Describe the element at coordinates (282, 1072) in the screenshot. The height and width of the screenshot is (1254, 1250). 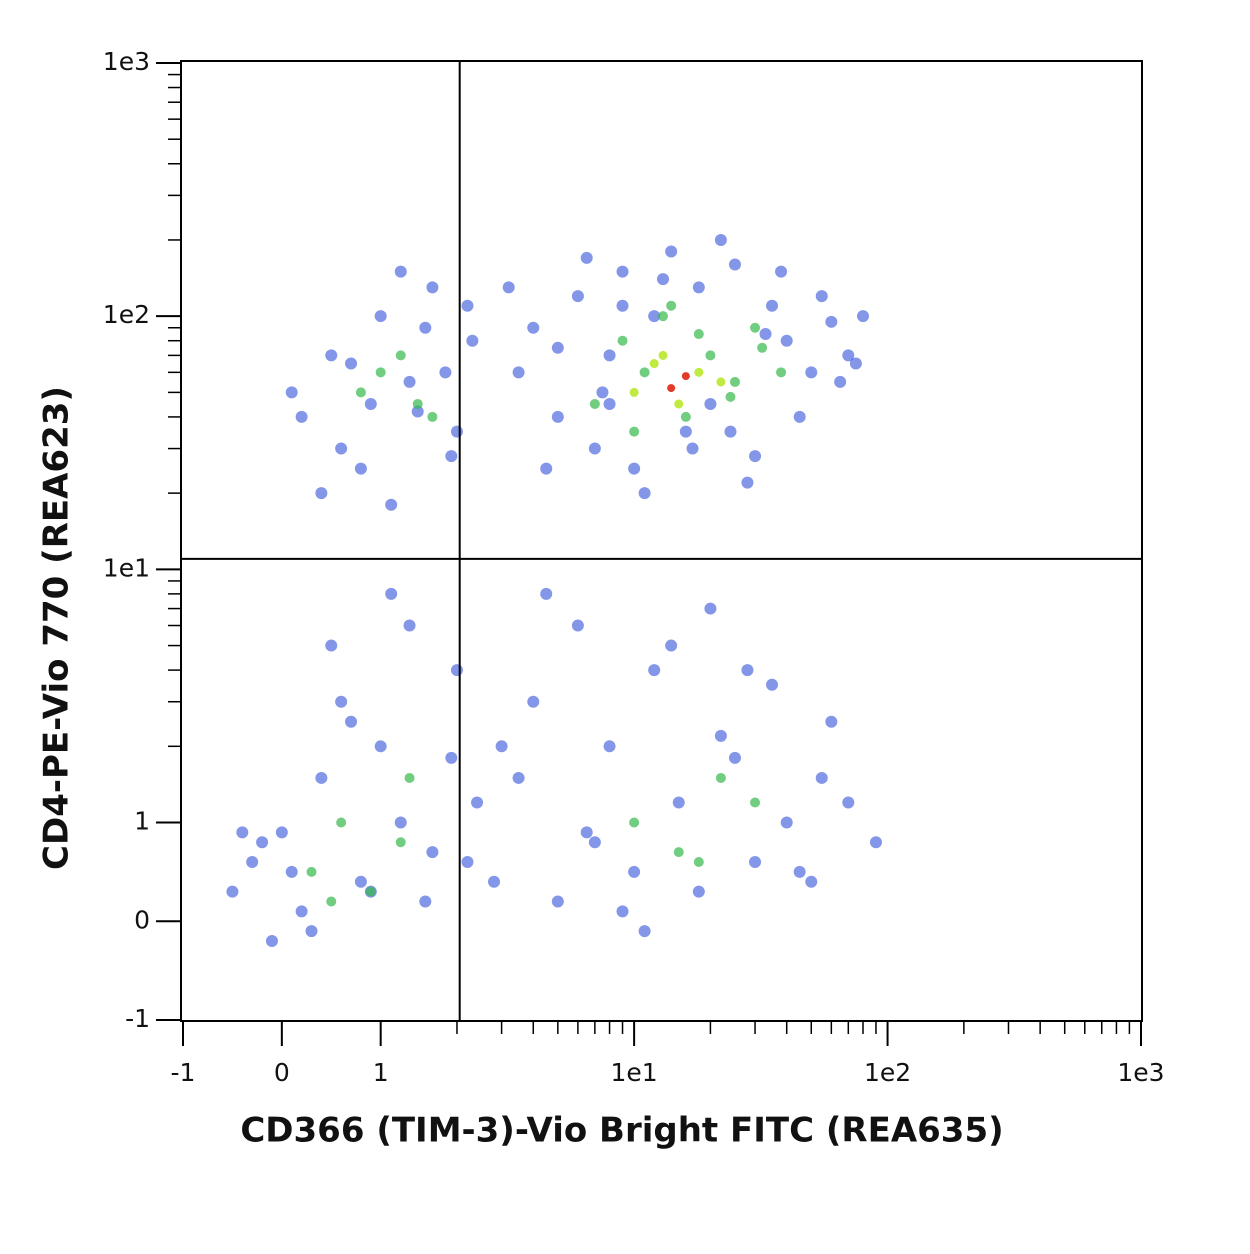
I see `x-tick-label: 0` at that location.